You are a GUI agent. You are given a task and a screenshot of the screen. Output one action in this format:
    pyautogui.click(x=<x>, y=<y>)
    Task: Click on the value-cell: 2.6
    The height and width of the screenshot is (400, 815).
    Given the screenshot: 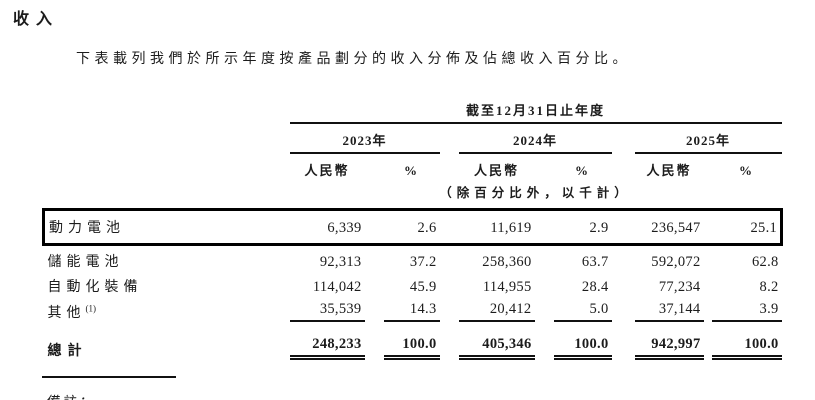 What is the action you would take?
    pyautogui.click(x=402, y=226)
    